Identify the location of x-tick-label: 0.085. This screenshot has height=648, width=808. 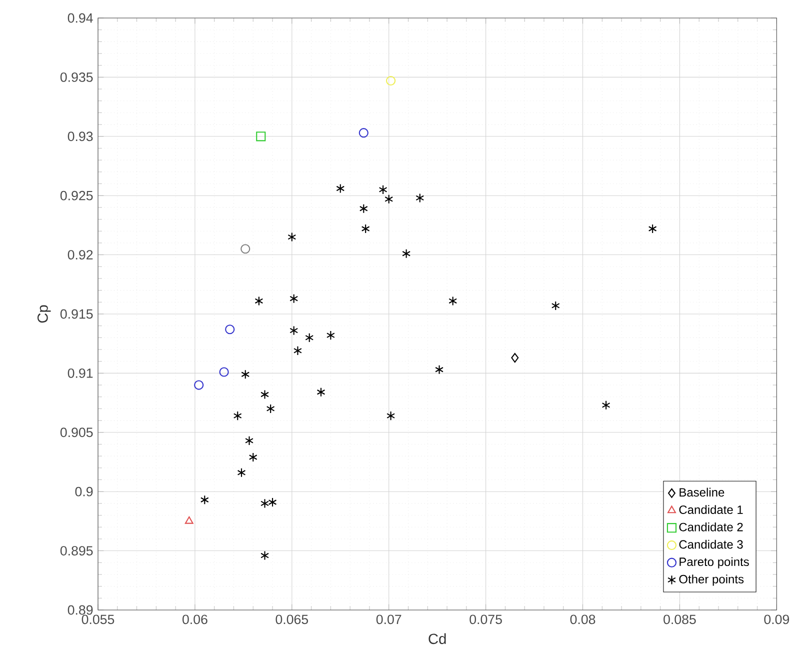
(680, 619).